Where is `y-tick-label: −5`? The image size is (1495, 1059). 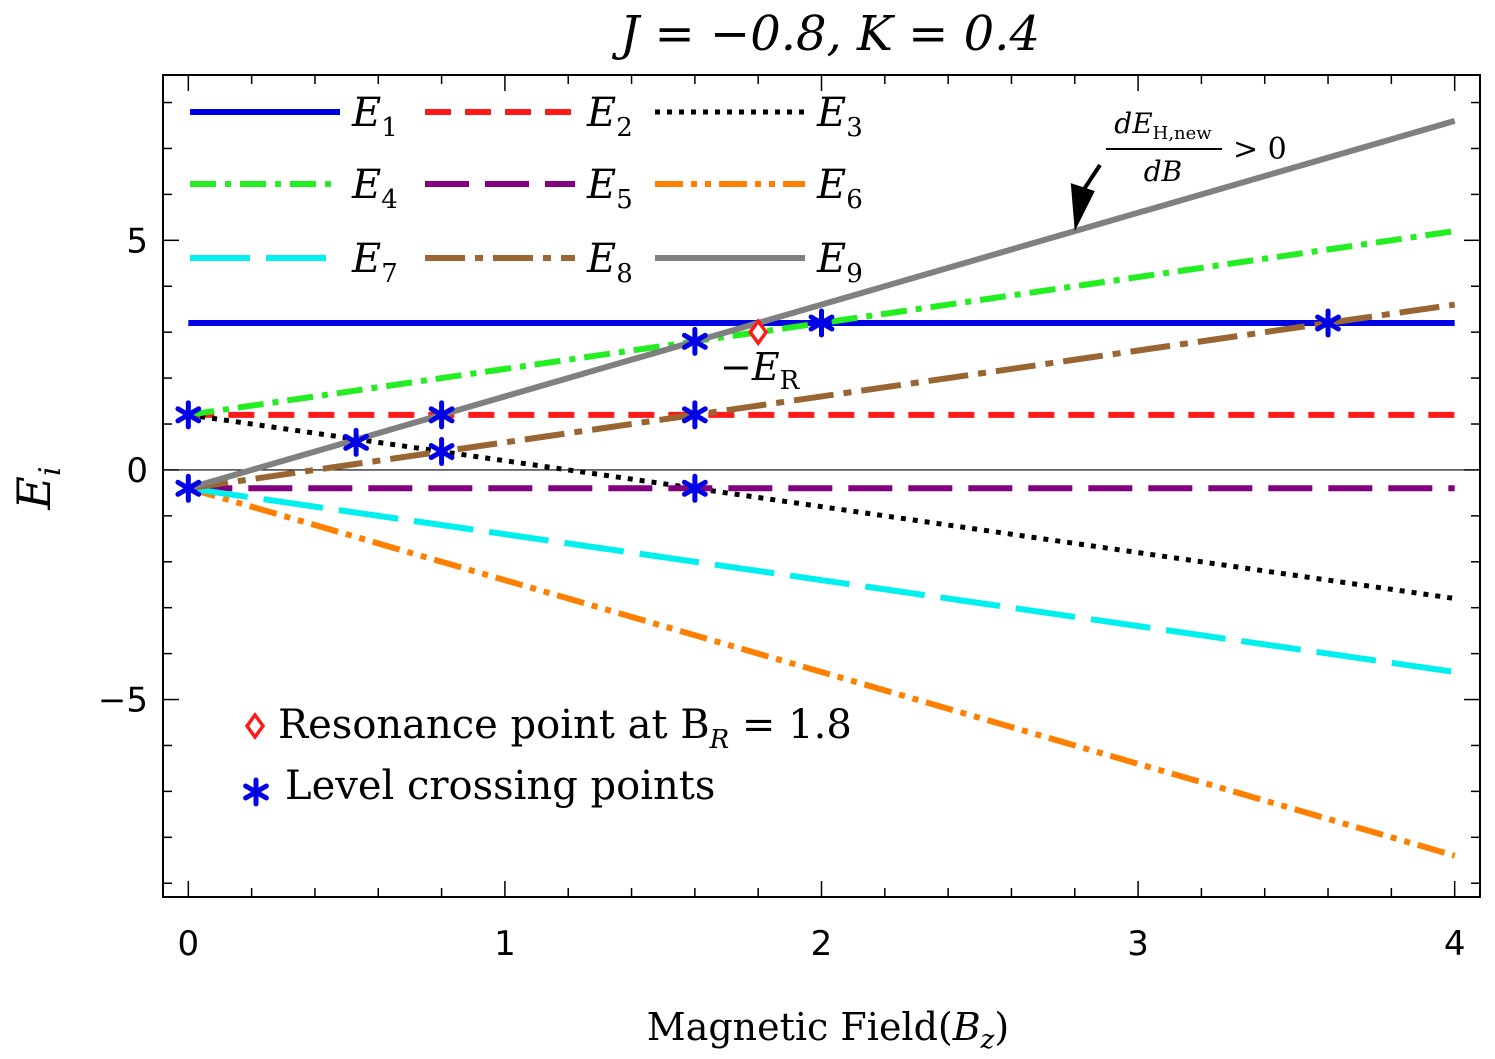
y-tick-label: −5 is located at coordinates (123, 701).